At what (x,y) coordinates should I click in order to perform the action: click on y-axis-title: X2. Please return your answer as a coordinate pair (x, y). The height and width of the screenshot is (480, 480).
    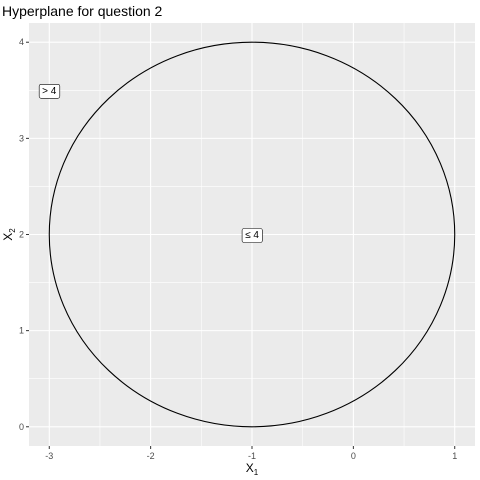
    Looking at the image, I should click on (9, 234).